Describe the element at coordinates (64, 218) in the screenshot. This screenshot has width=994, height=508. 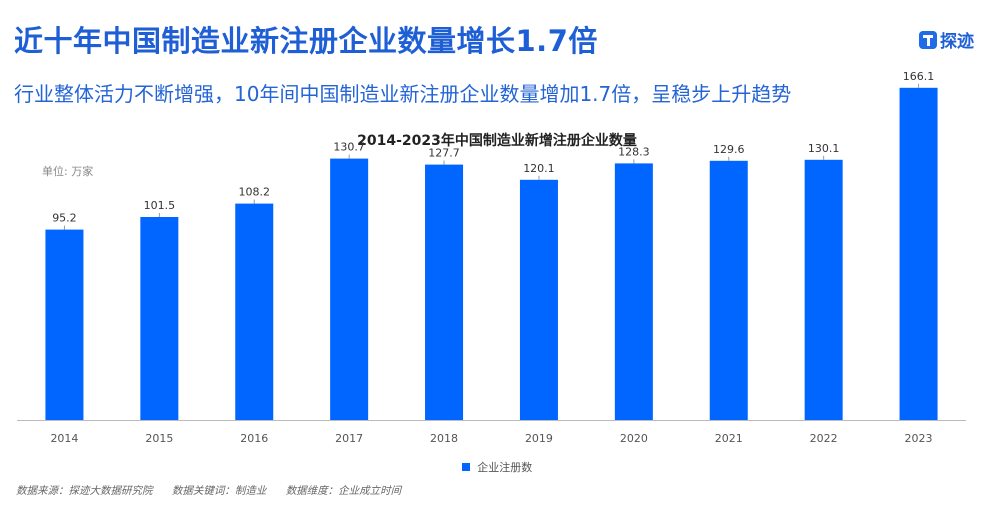
I see `data-label: 95.2` at that location.